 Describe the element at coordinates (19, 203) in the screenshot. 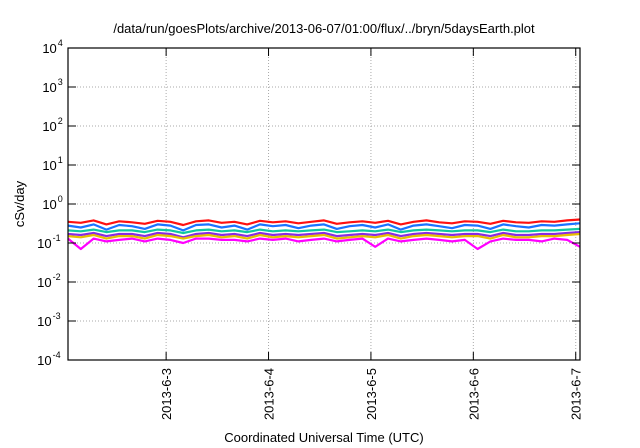

I see `y-axis-label: cSv/day` at that location.